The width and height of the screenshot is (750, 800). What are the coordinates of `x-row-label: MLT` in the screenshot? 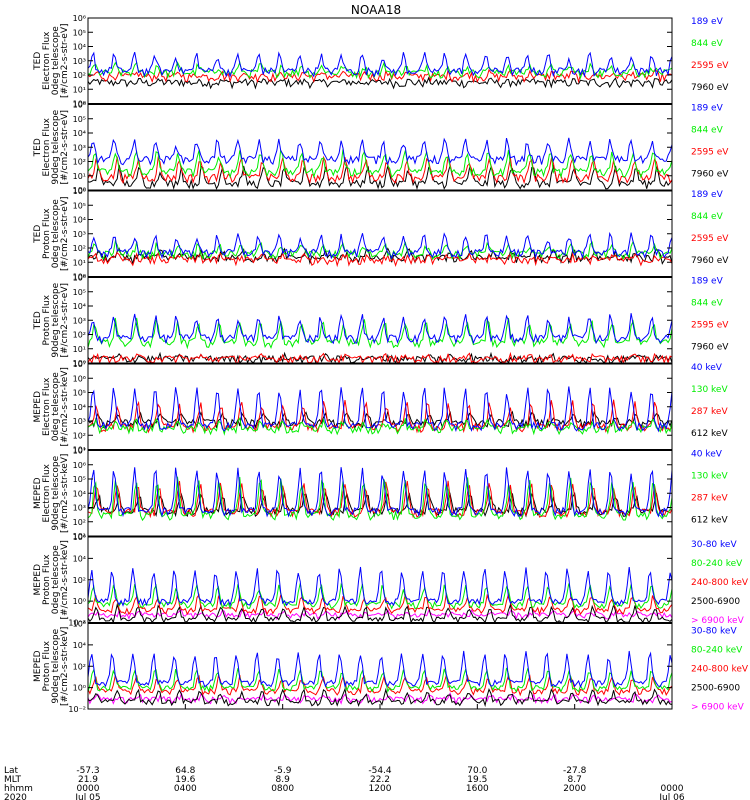 It's located at (13, 780).